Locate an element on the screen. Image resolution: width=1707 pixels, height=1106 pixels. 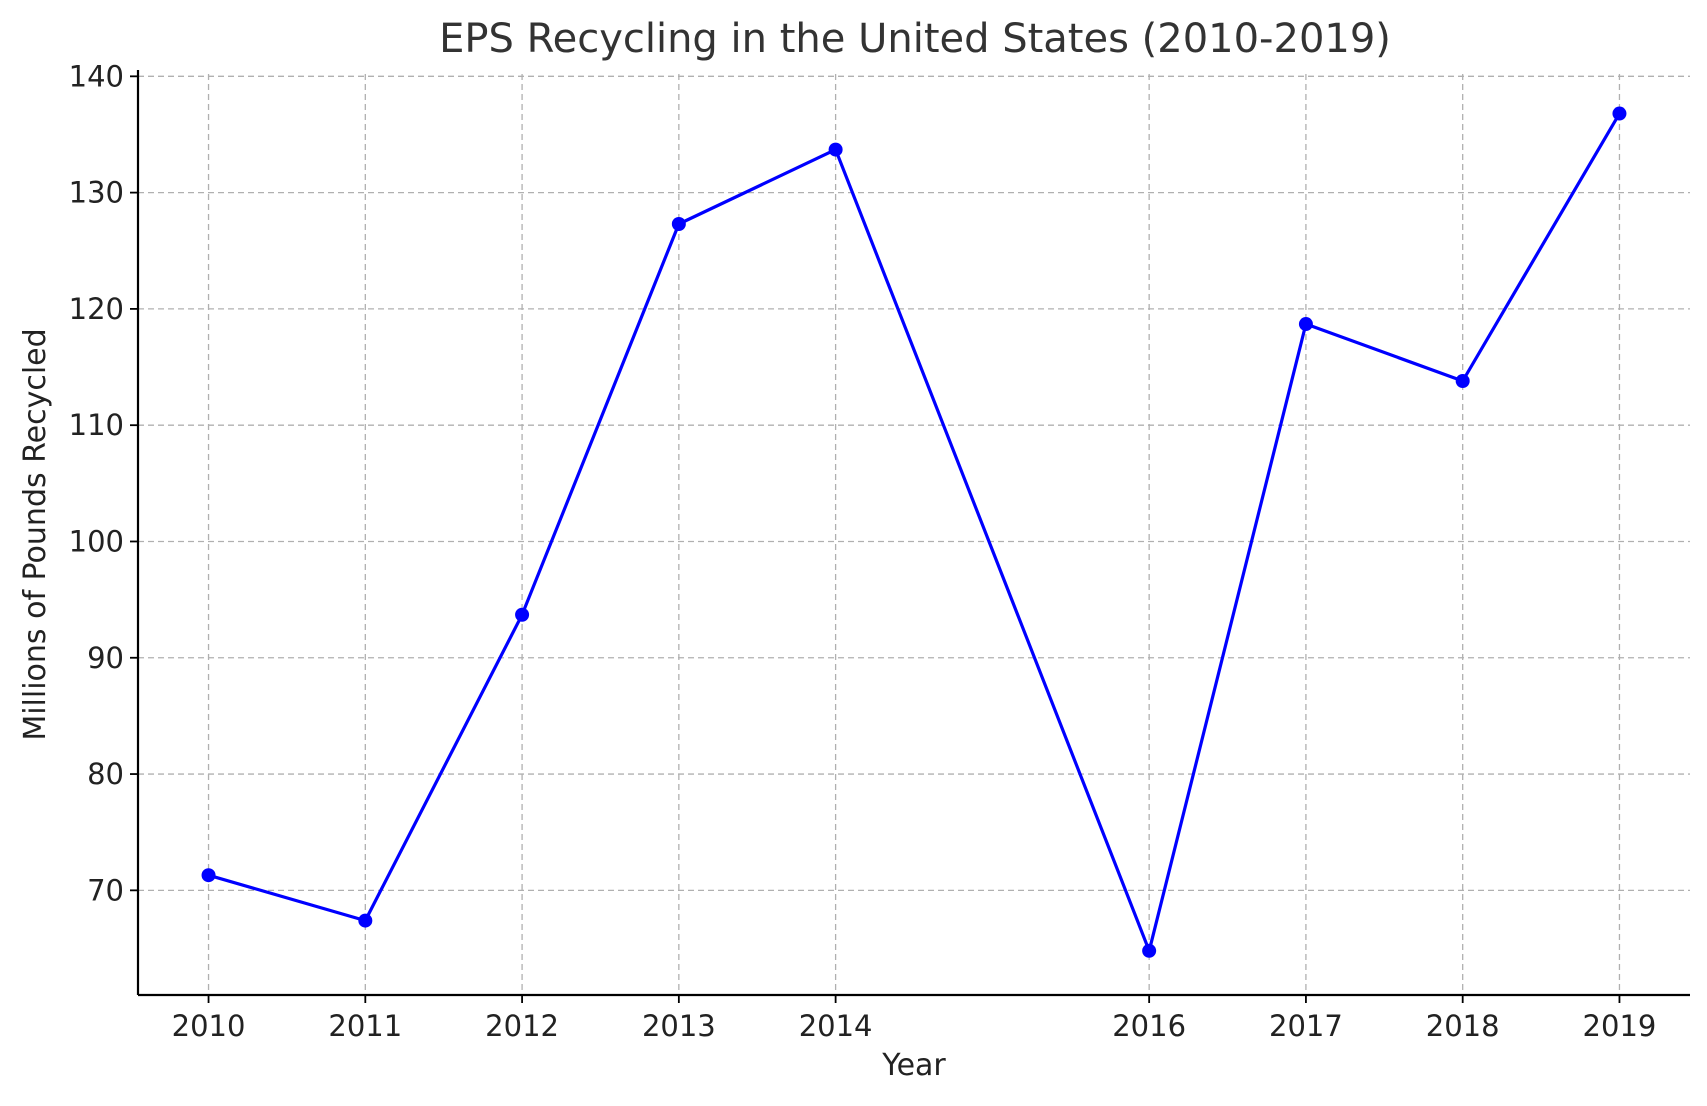
x-tick-label: 2010 is located at coordinates (209, 1026).